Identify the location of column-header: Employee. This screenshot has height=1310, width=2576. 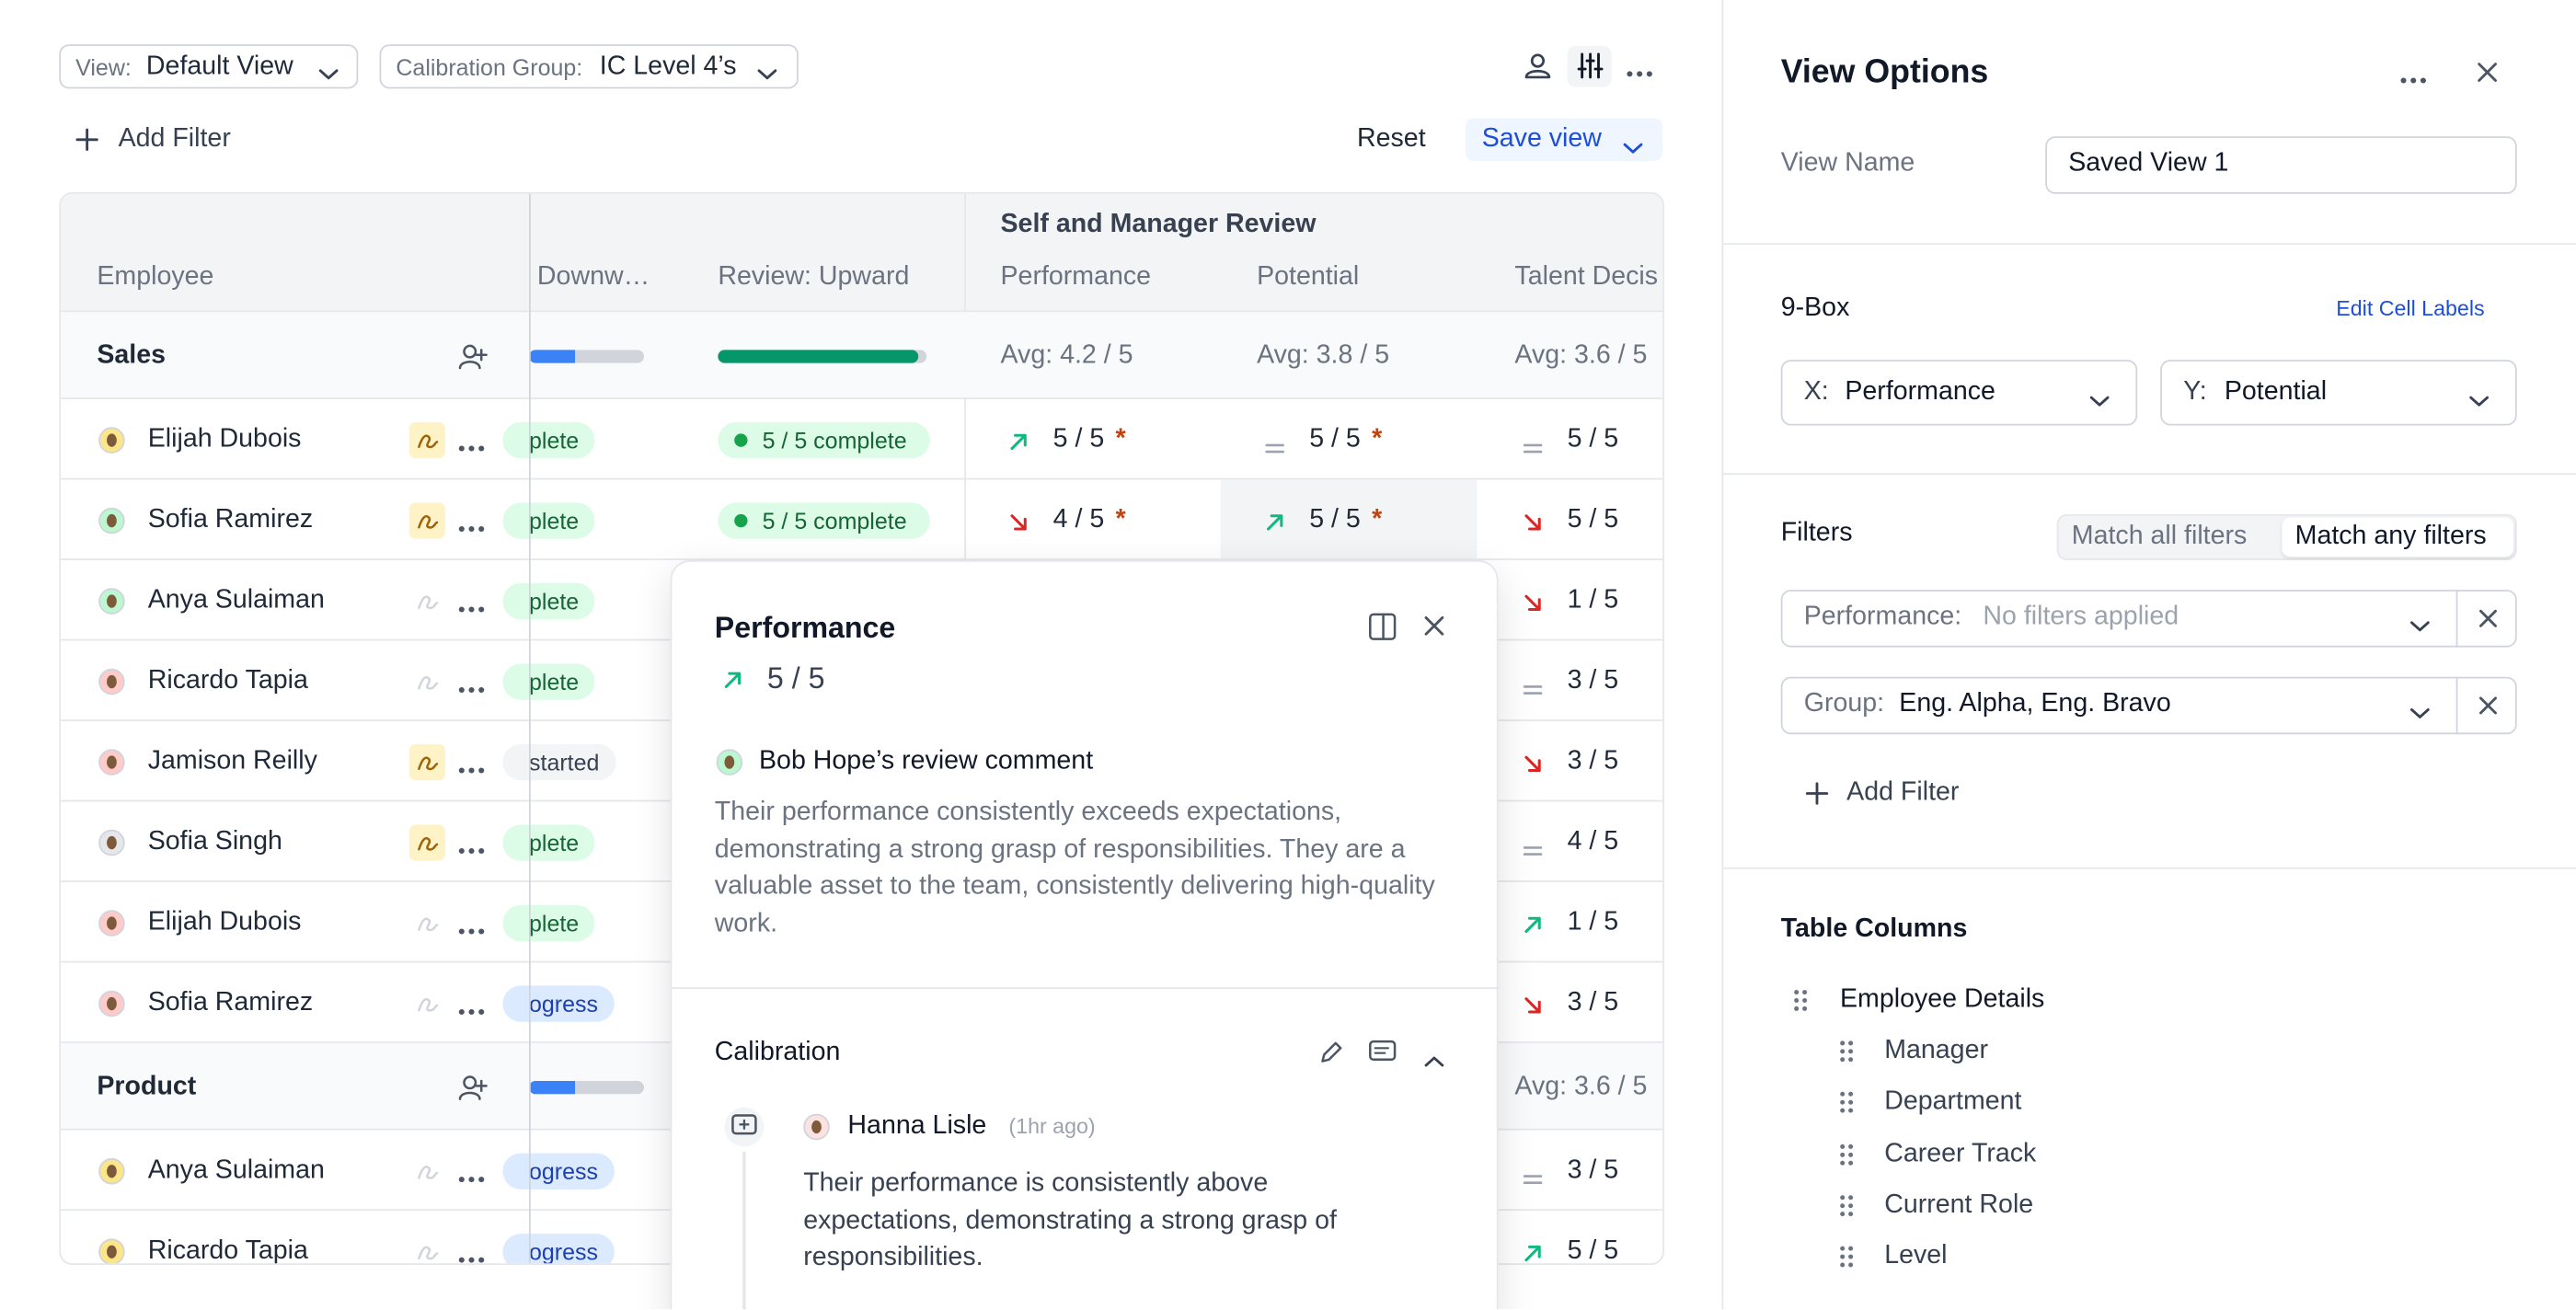
(155, 277).